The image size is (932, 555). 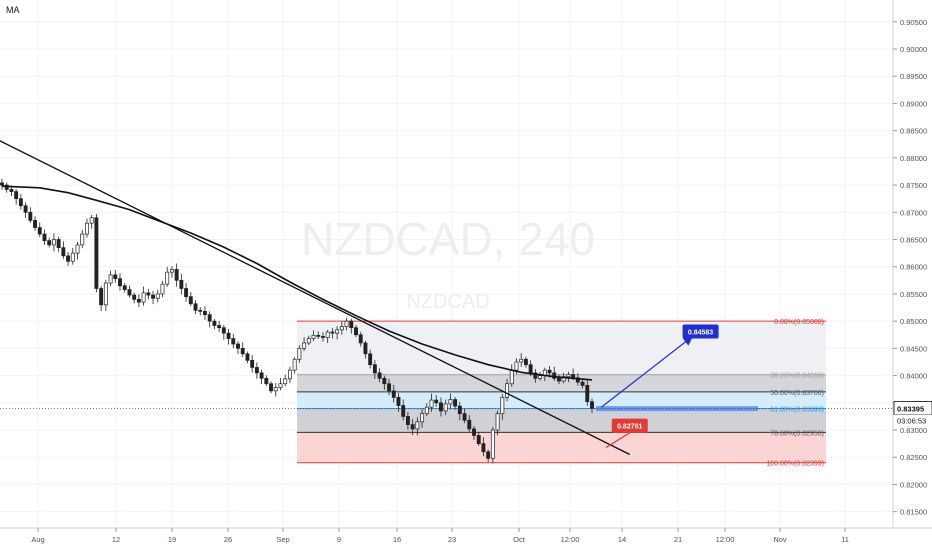 I want to click on price-tick-label: 0.88000, so click(x=913, y=158).